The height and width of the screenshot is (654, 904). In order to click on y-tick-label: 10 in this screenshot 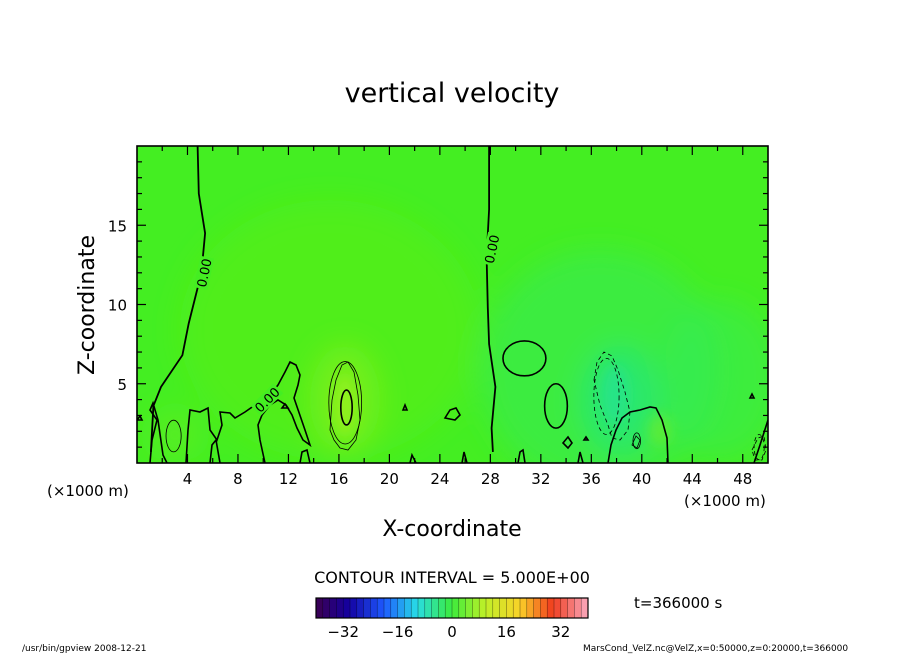, I will do `click(117, 306)`.